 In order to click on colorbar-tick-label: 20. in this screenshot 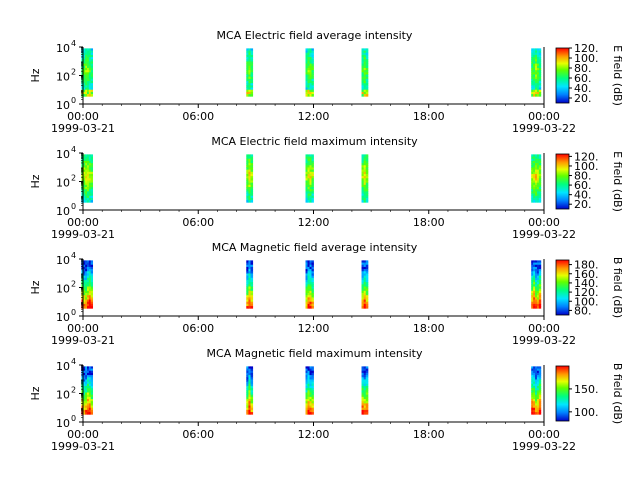, I will do `click(583, 98)`.